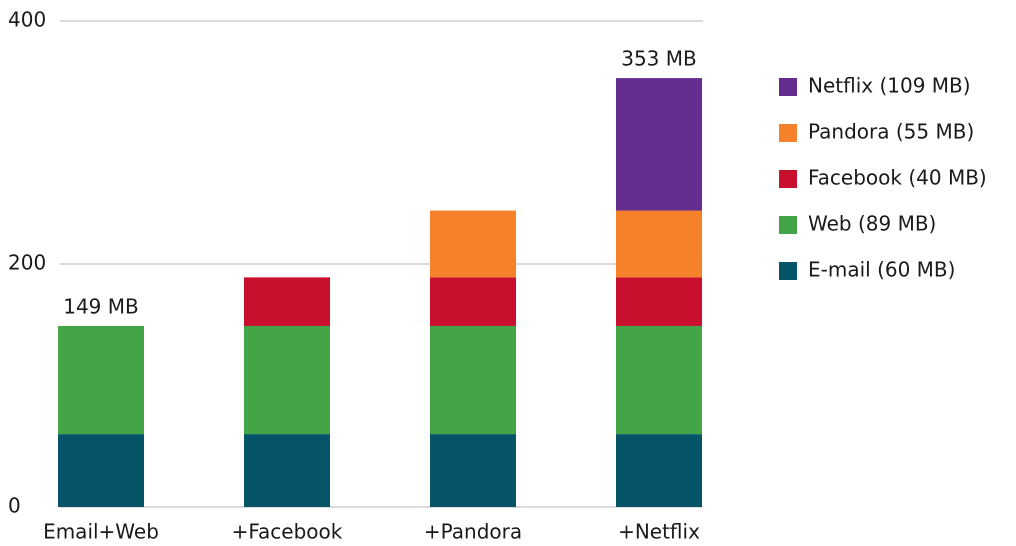 The height and width of the screenshot is (546, 1016). What do you see at coordinates (889, 86) in the screenshot?
I see `legend-label: Netflix (109 MB)` at bounding box center [889, 86].